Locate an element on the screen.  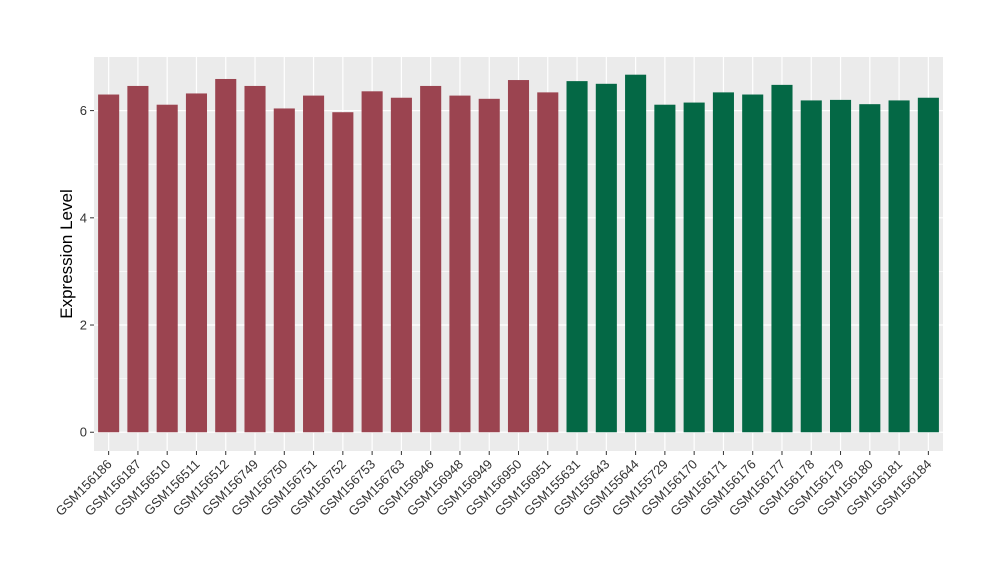
y-tick-label: 0 is located at coordinates (83, 432).